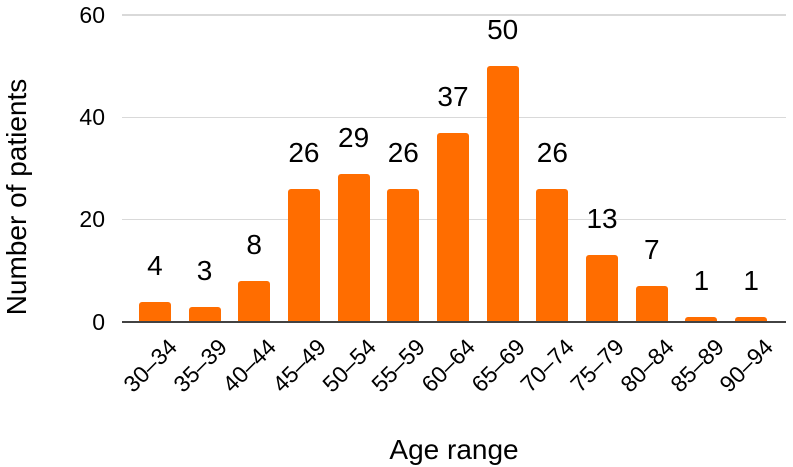 The height and width of the screenshot is (467, 793). What do you see at coordinates (454, 449) in the screenshot?
I see `x-axis-title: Age range` at bounding box center [454, 449].